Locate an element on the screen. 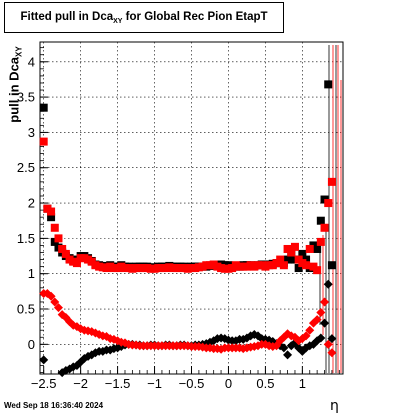  x-tick-label: −1.5 is located at coordinates (118, 383).